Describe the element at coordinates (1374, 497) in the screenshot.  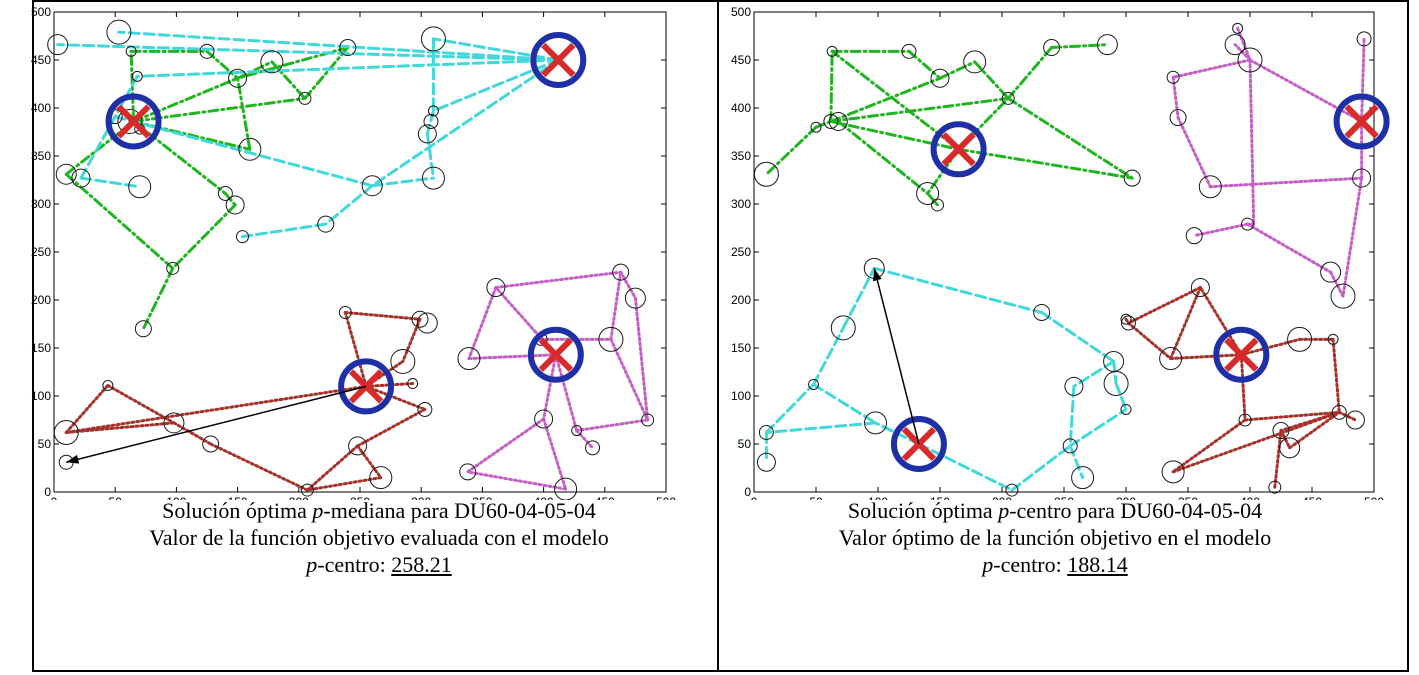
I see `x-tick-label: 500` at that location.